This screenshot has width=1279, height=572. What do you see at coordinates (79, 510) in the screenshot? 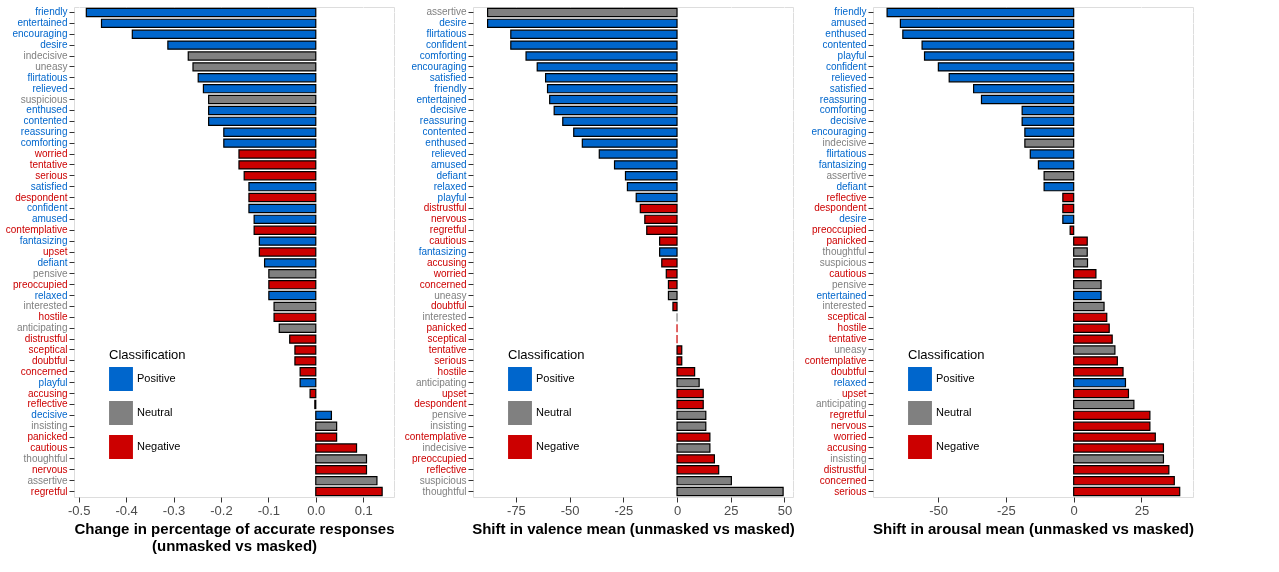
I see `x-tick-label: -0.5` at bounding box center [79, 510].